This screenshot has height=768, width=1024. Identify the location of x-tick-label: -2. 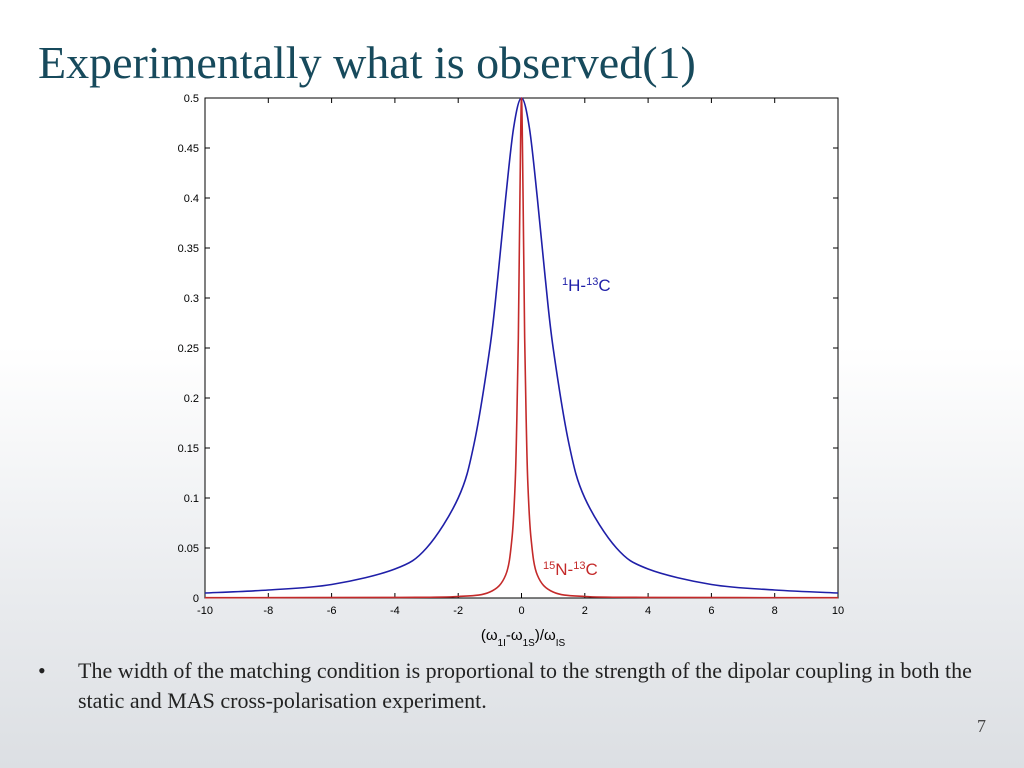
(458, 611).